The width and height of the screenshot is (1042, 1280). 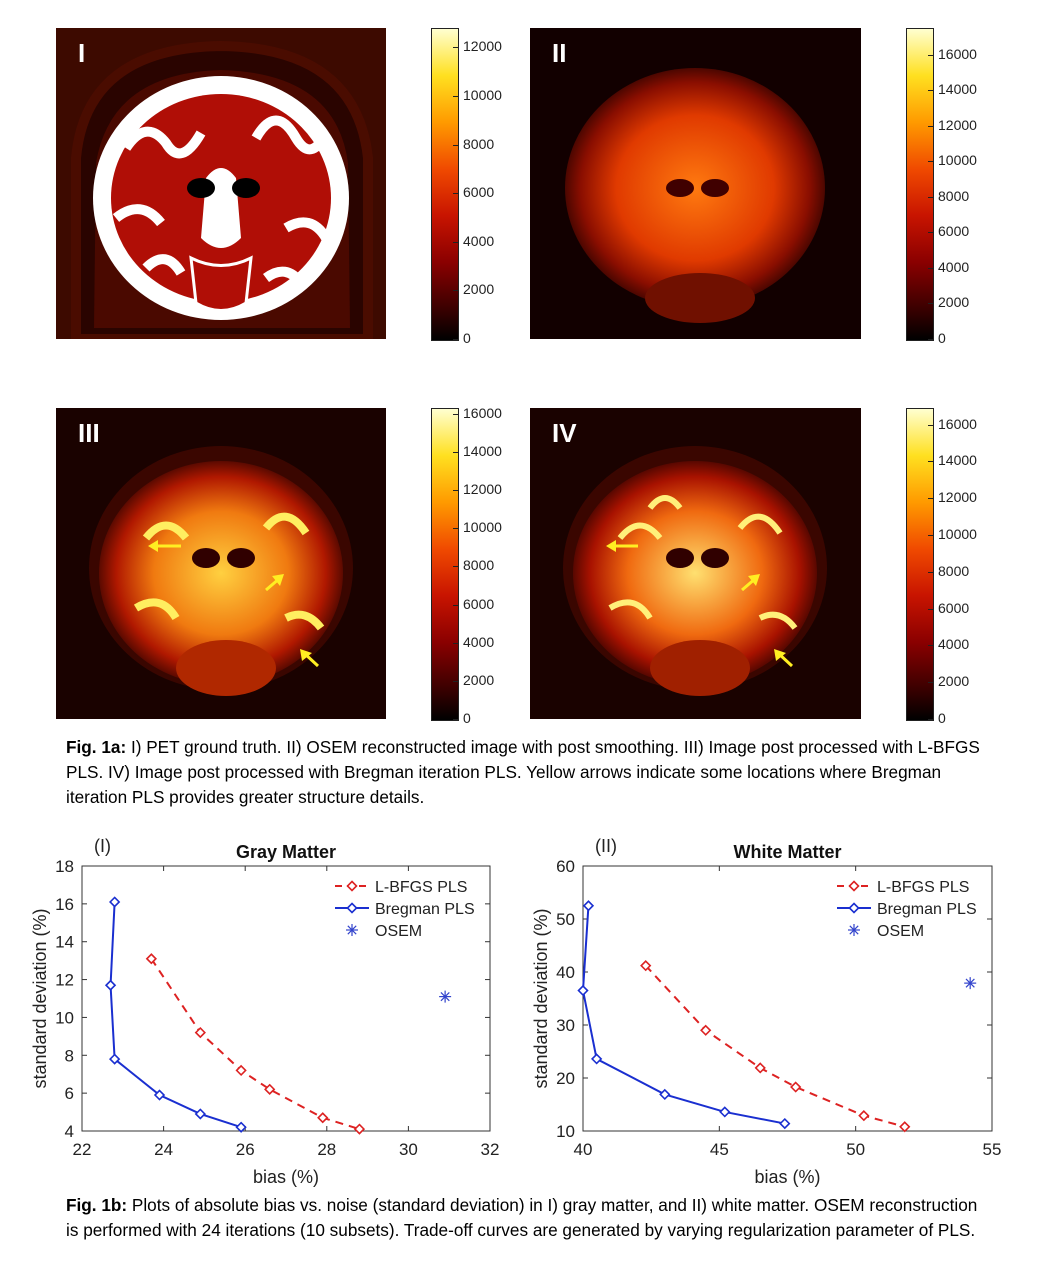 I want to click on y-tick-label: 6, so click(x=69, y=1093).